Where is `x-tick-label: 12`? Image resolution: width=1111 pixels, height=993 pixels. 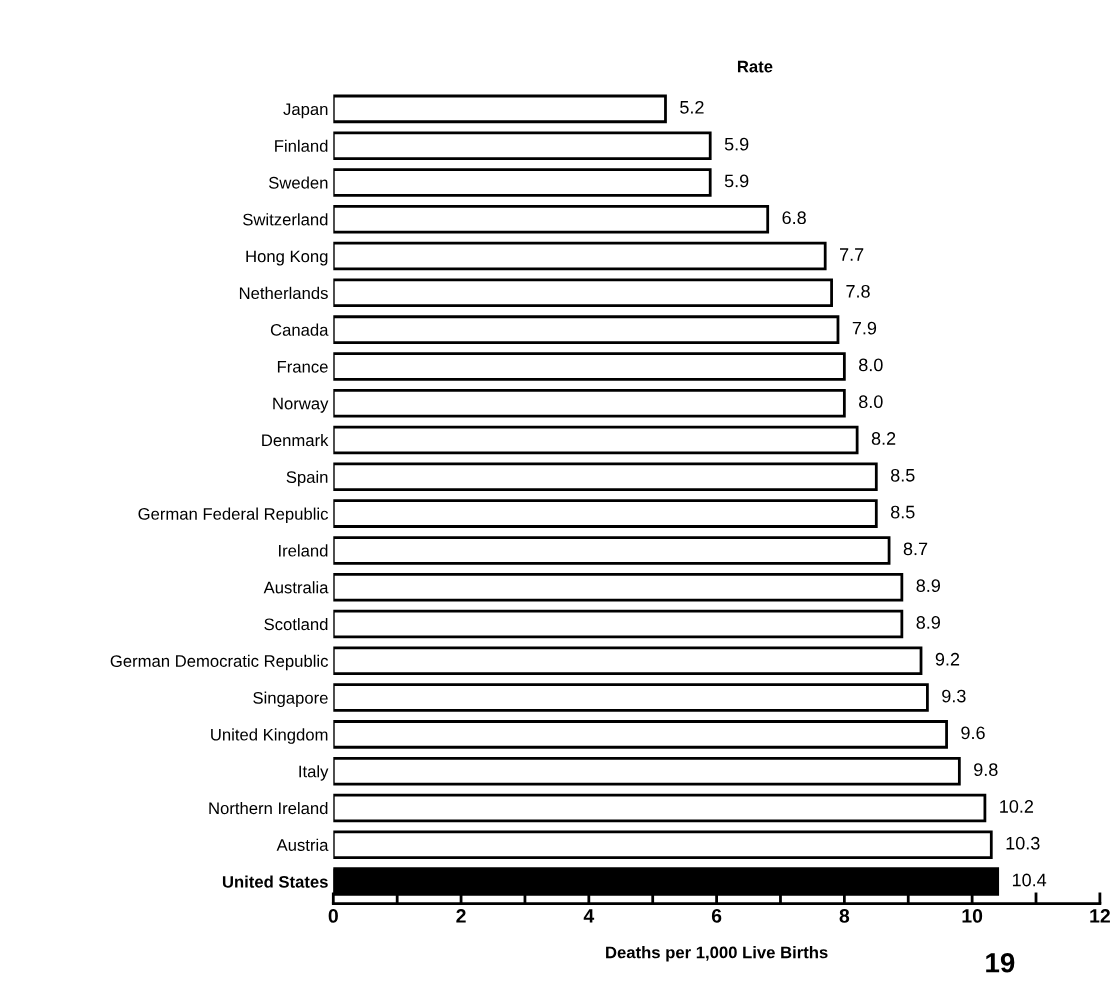 x-tick-label: 12 is located at coordinates (1100, 916).